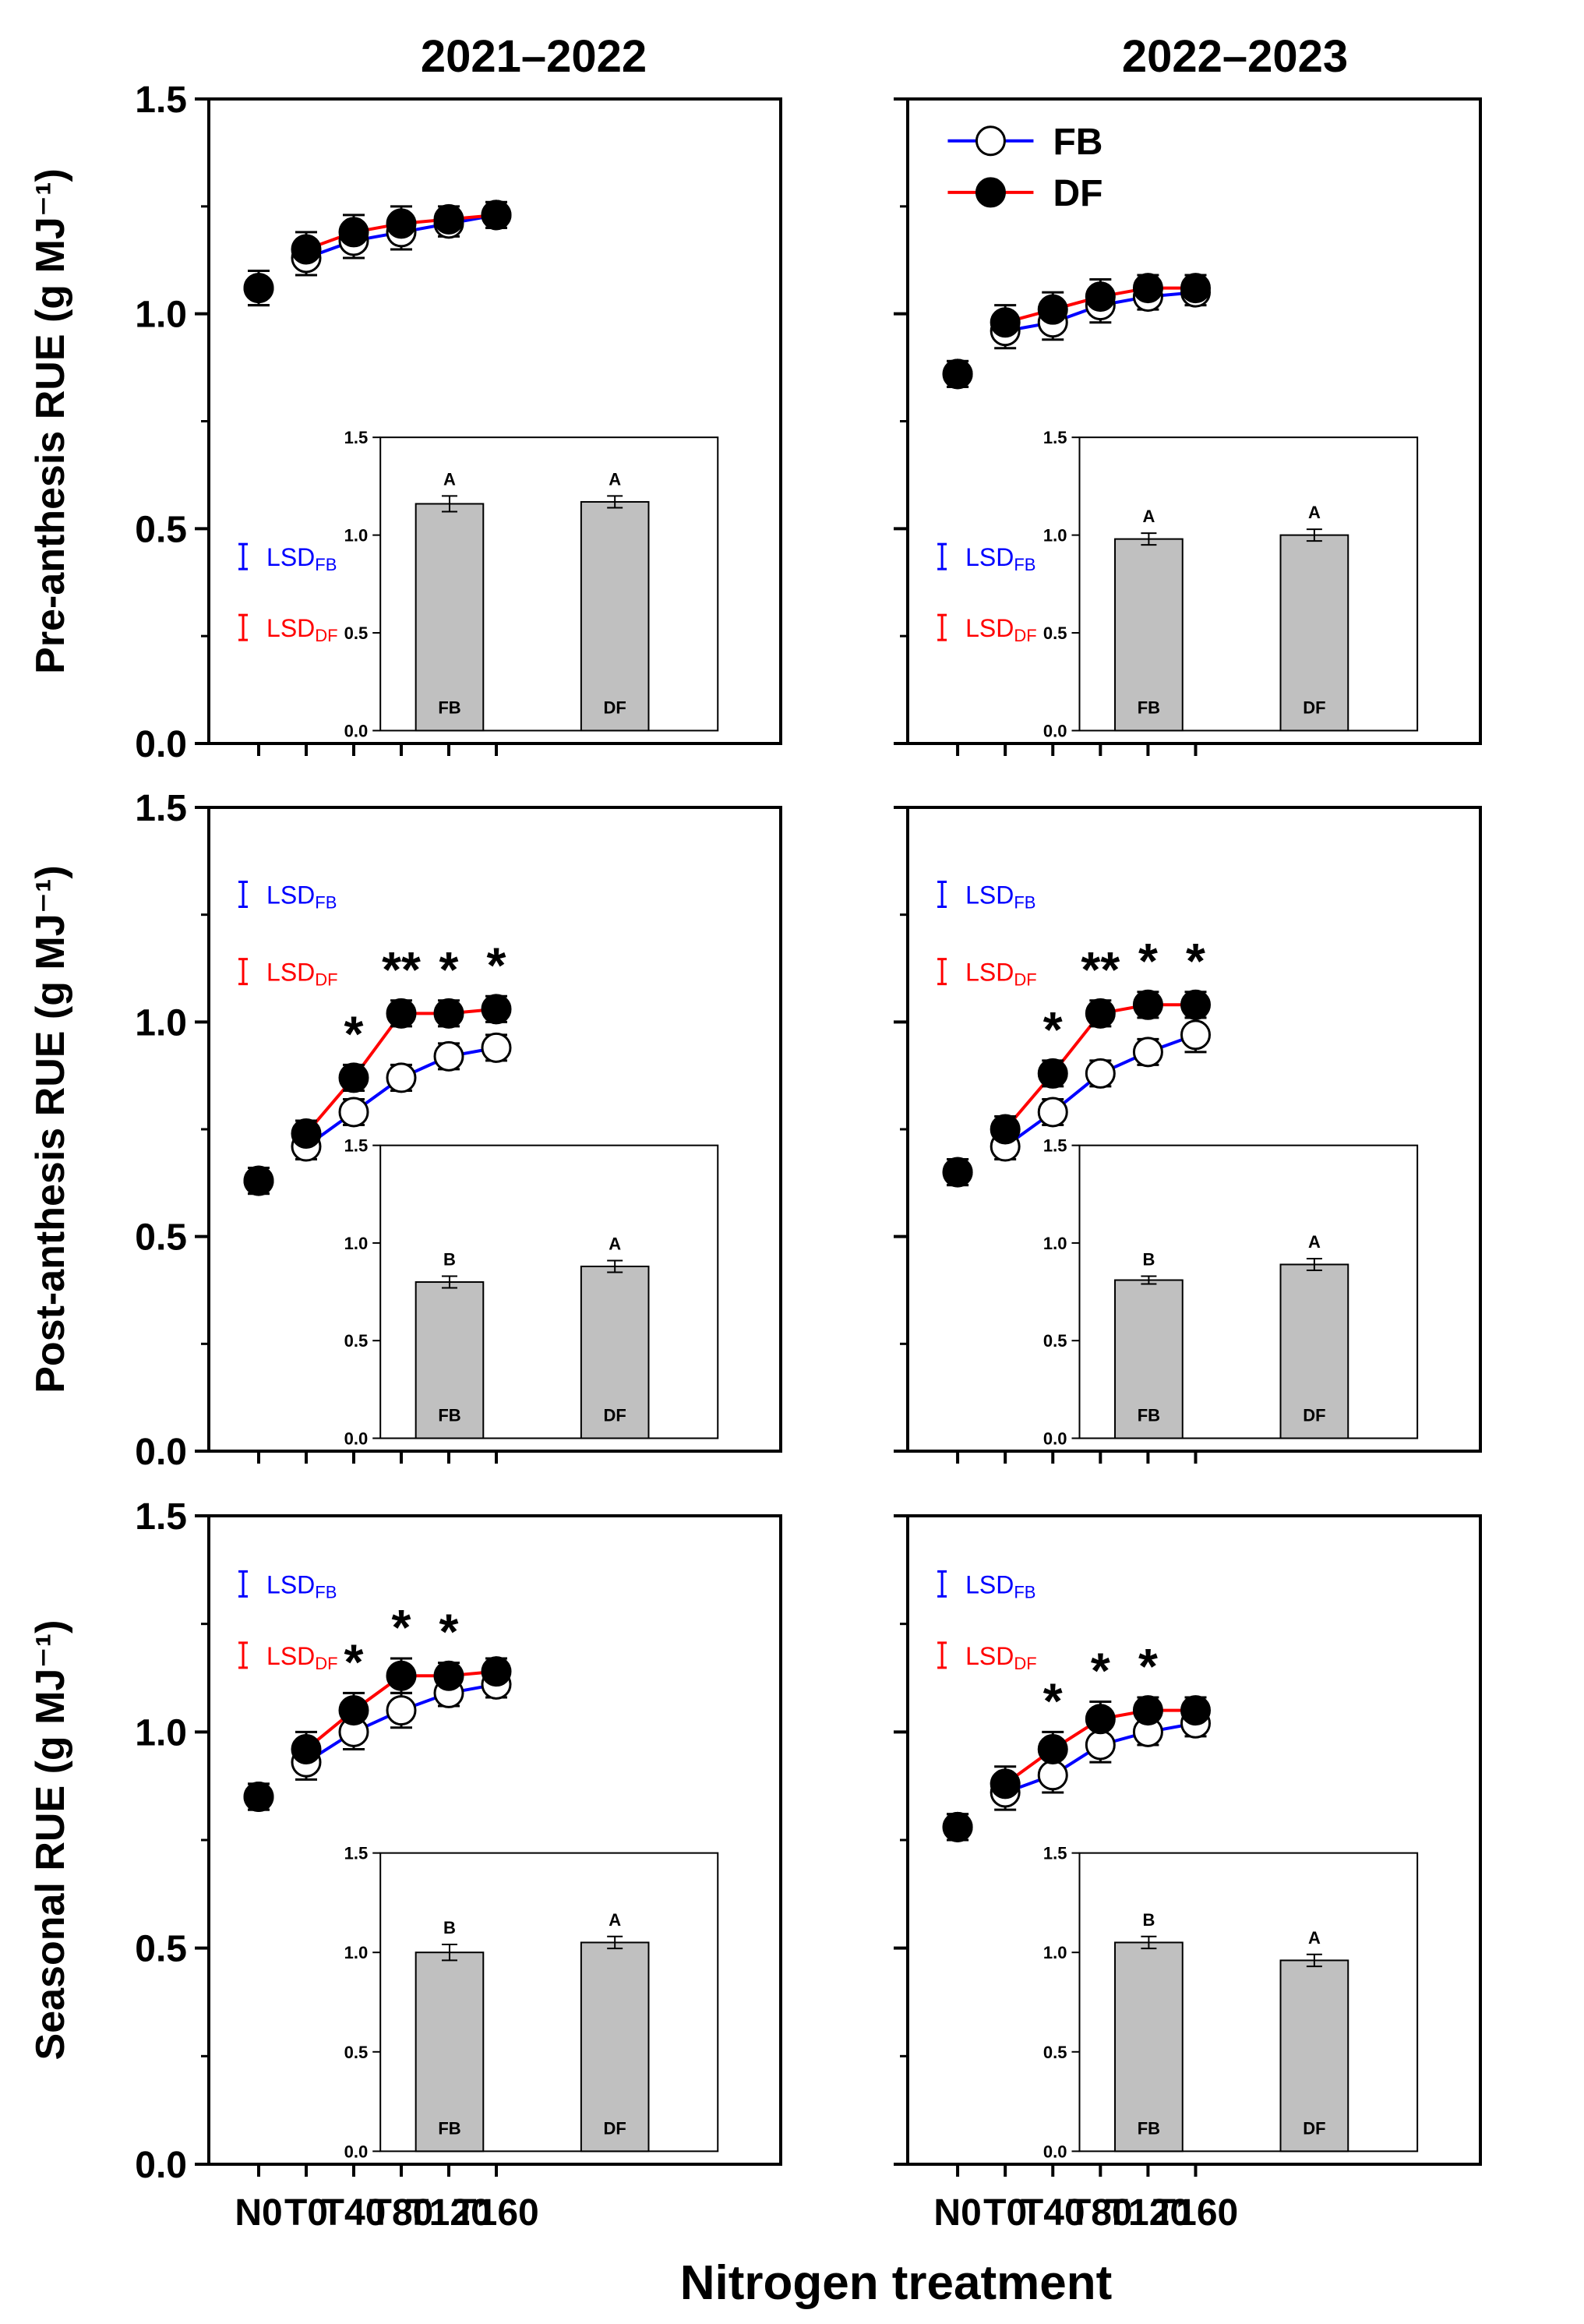 The image size is (1584, 2324). Describe the element at coordinates (1188, 426) in the screenshot. I see `panel-2: 0.0 0.5 1.0 1.5 A FB A DF LSDFB LSDDF FB DF` at that location.